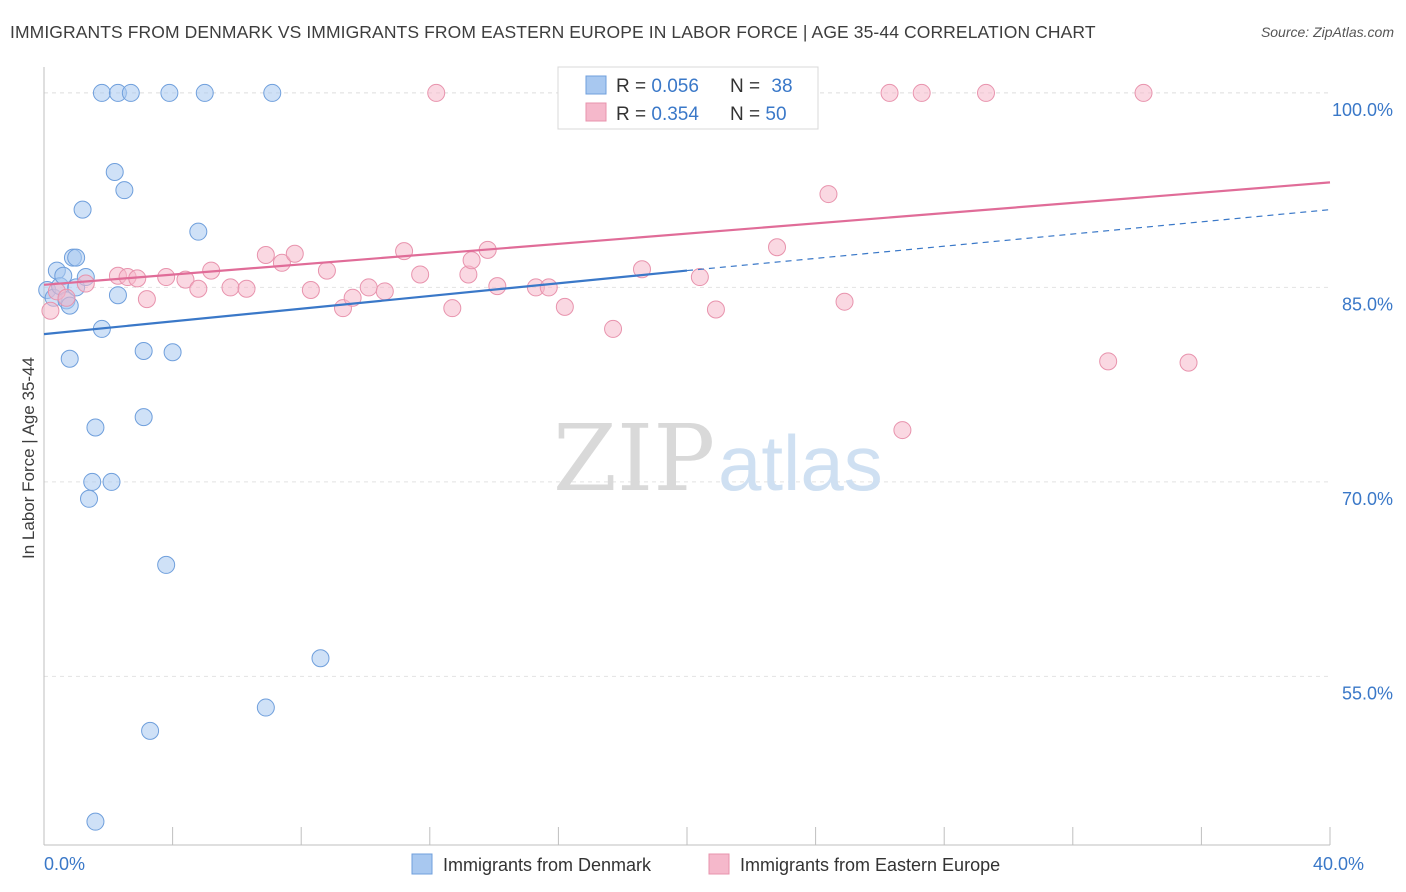  I want to click on stats-n-value-eastern-europe: 50, so click(775, 114).